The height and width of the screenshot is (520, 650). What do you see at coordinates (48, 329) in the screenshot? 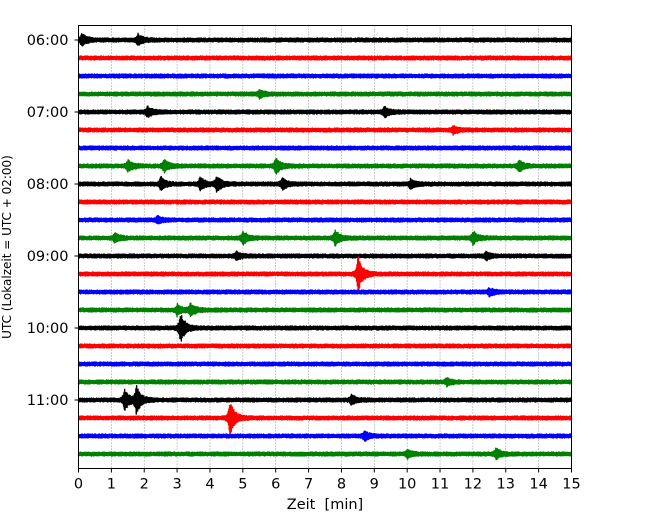
I see `y-tick-label: 10:00` at bounding box center [48, 329].